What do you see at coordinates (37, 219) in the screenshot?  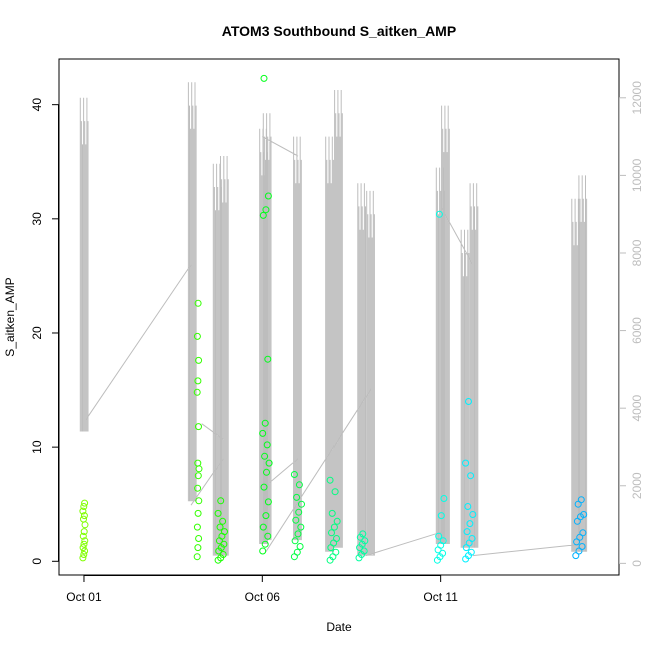 I see `y-tick-label: 30` at bounding box center [37, 219].